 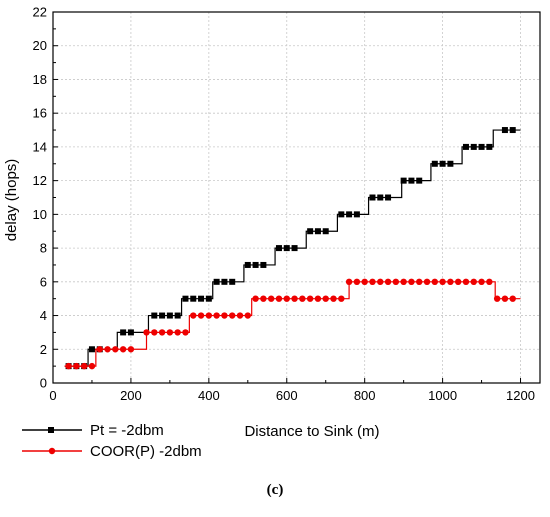 What do you see at coordinates (365, 395) in the screenshot?
I see `x-tick-label: 800` at bounding box center [365, 395].